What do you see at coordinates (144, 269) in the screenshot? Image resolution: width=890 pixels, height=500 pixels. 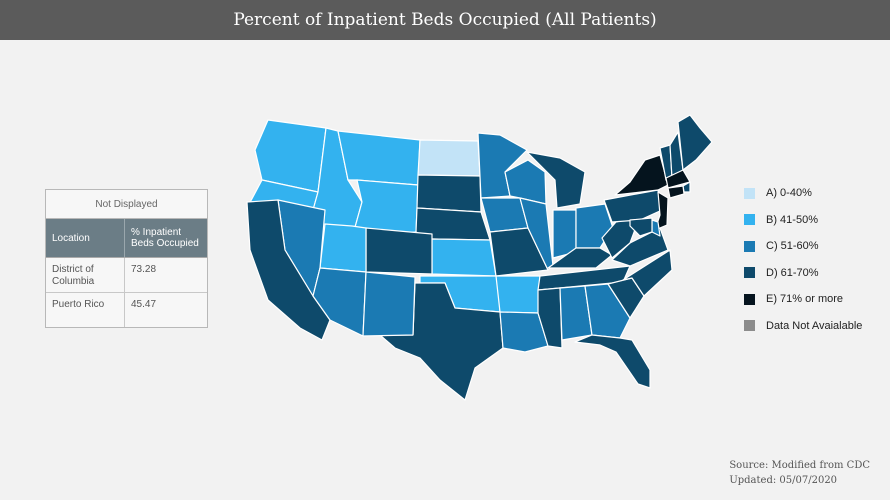 I see `value-cell: 73.28` at bounding box center [144, 269].